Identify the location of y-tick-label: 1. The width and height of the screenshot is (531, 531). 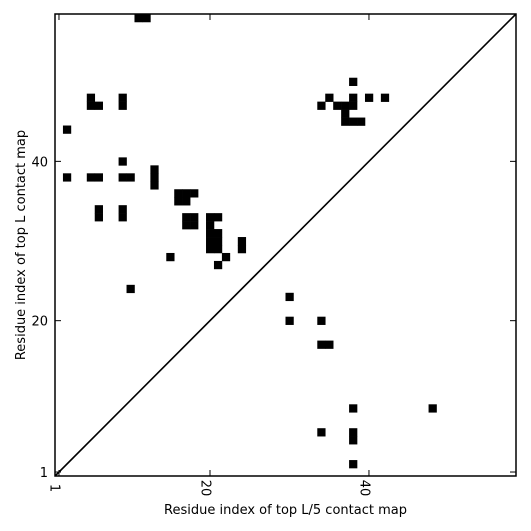
(44, 473).